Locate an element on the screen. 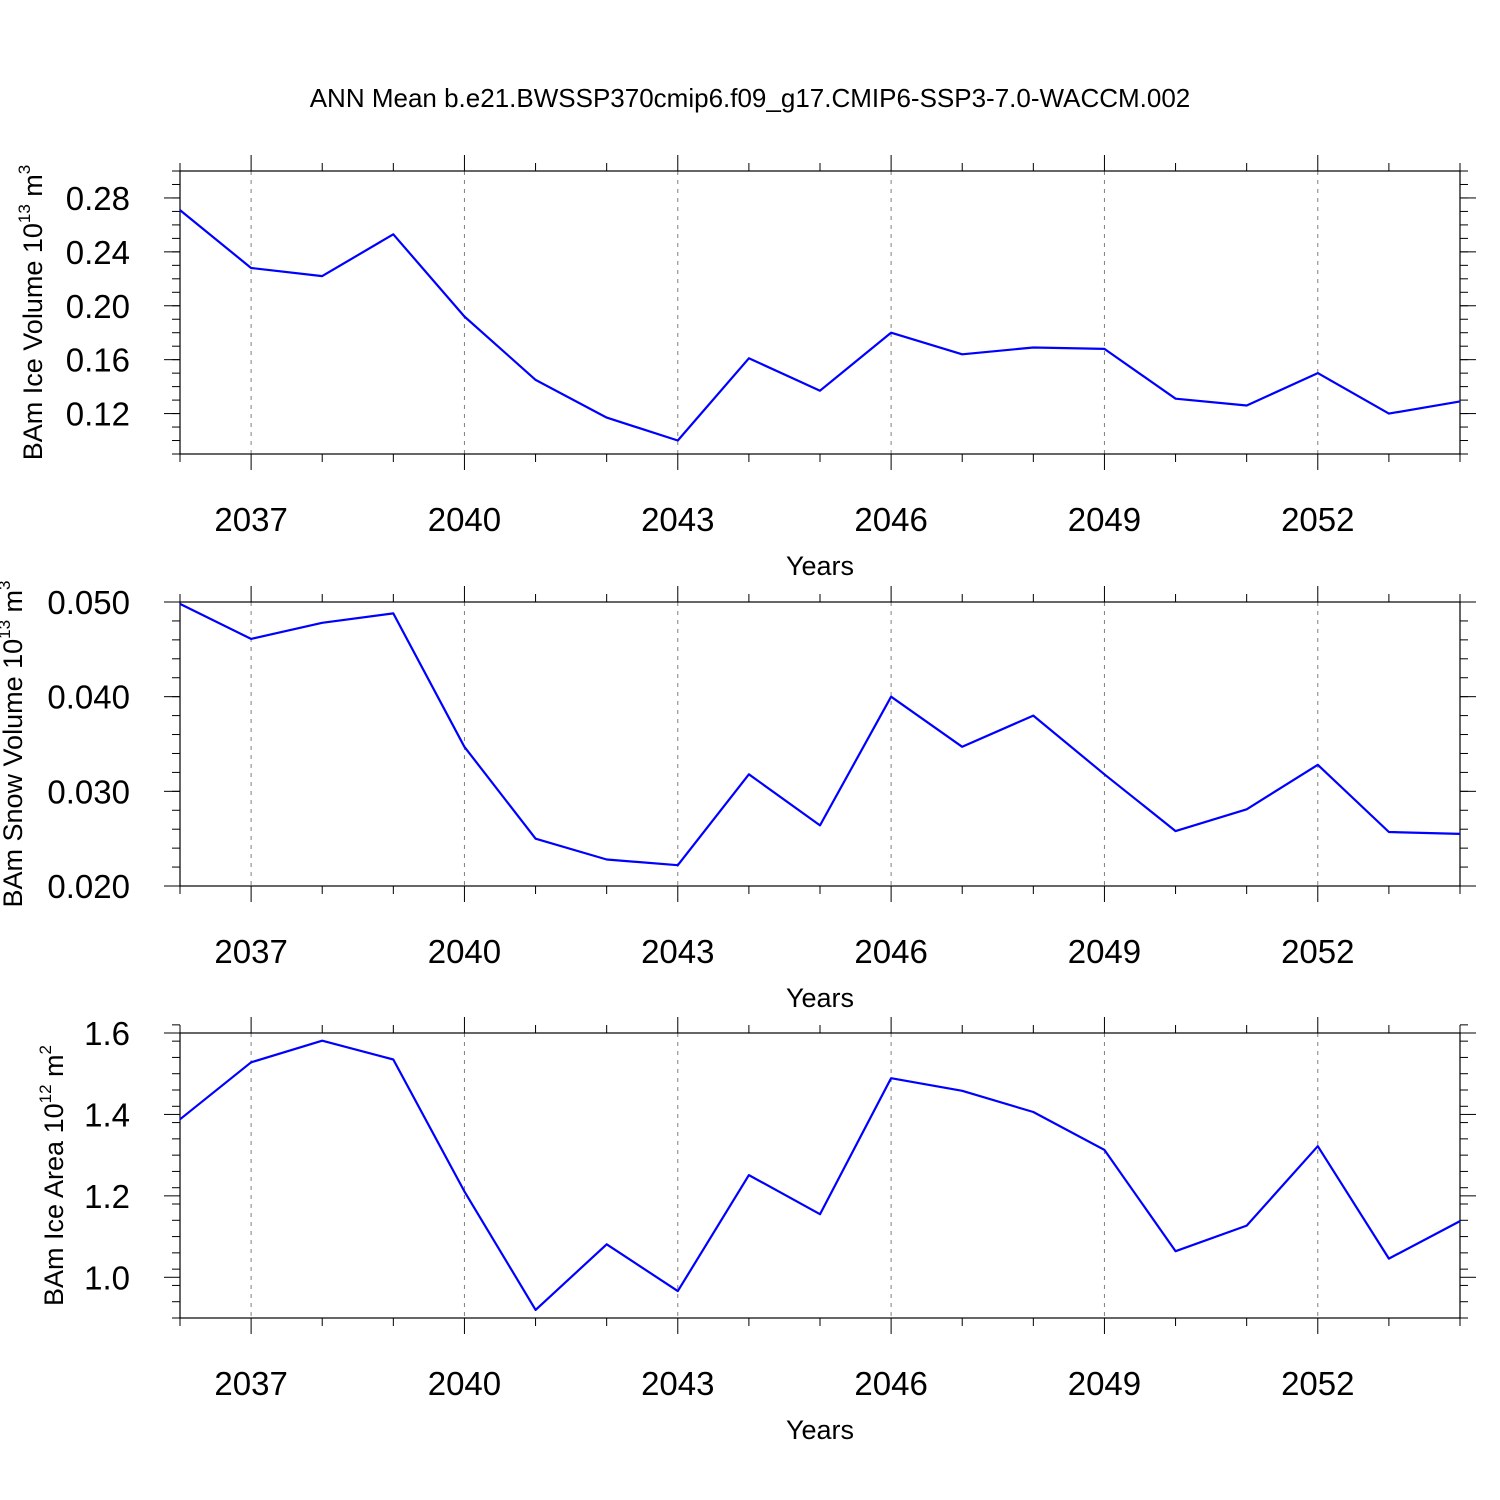 The width and height of the screenshot is (1500, 1500). y-tick-label: 0.24 is located at coordinates (98, 252).